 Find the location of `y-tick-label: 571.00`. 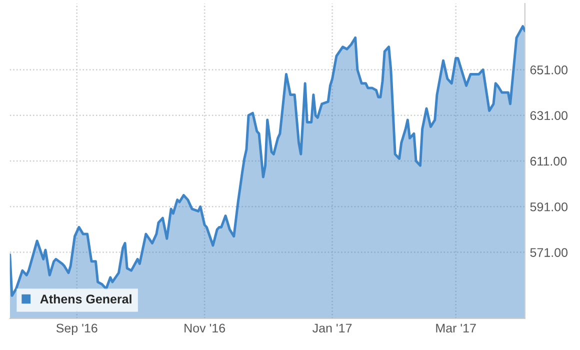

y-tick-label: 571.00 is located at coordinates (549, 252).